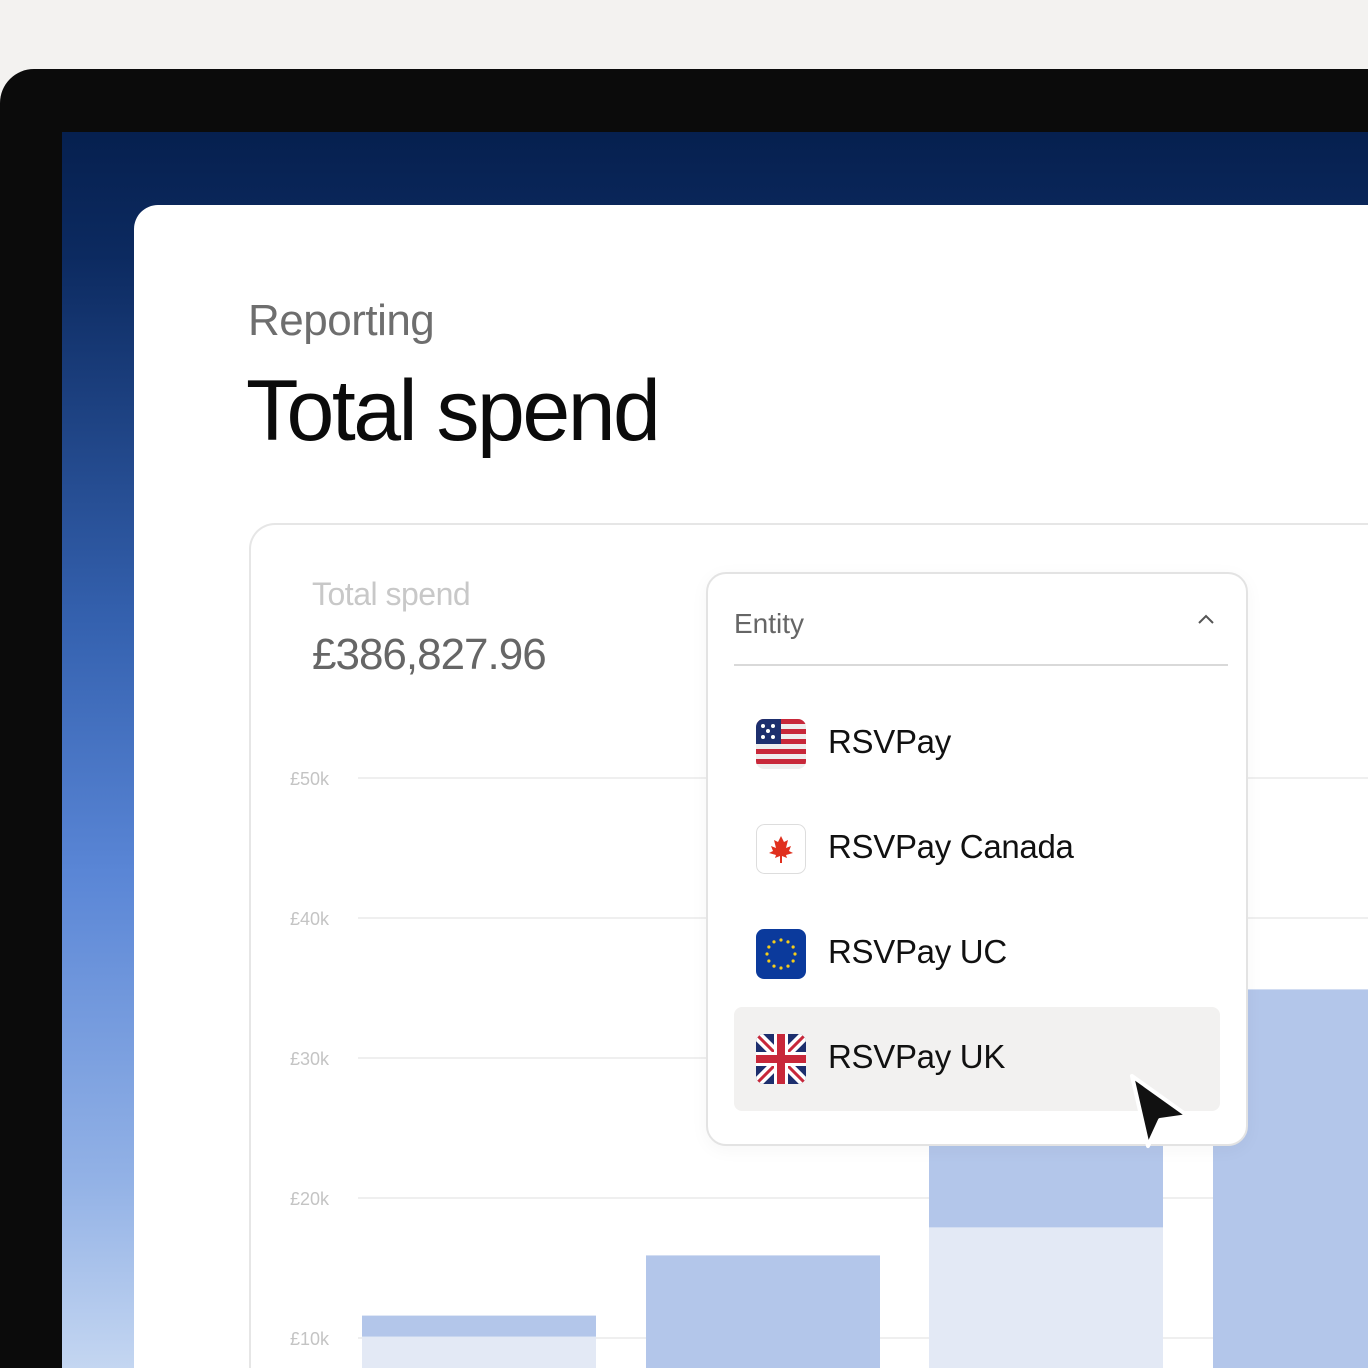 The width and height of the screenshot is (1368, 1368). What do you see at coordinates (310, 1199) in the screenshot?
I see `y-tick-label: £20k` at bounding box center [310, 1199].